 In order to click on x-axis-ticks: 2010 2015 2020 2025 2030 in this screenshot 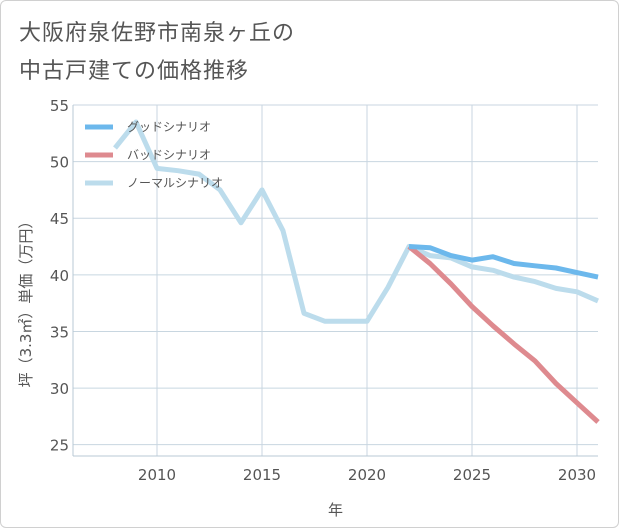, I will do `click(367, 475)`.